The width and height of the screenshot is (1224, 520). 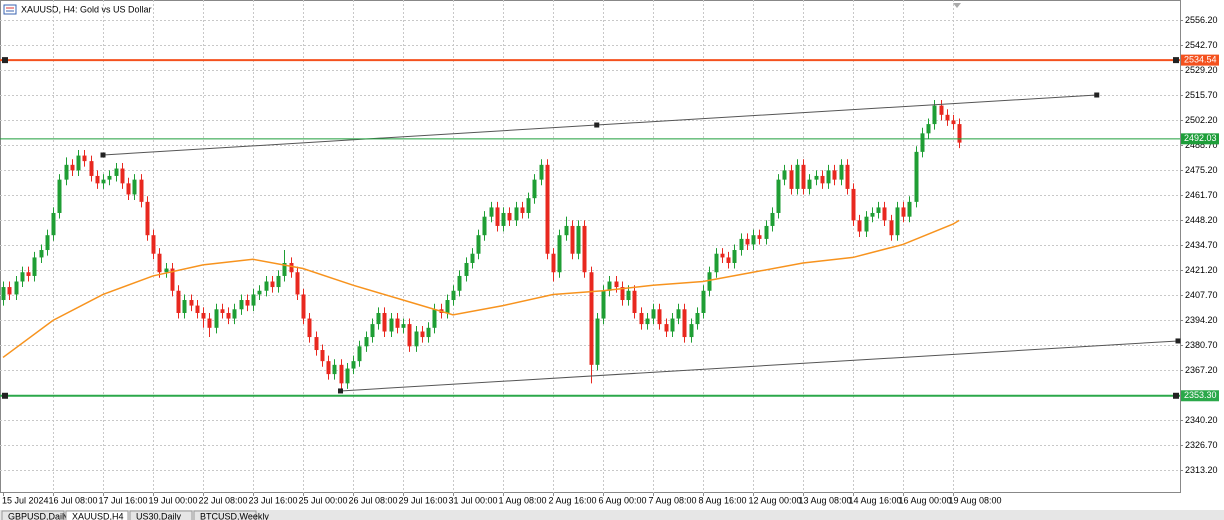 What do you see at coordinates (1201, 170) in the screenshot?
I see `y-tick-label: 2475.20` at bounding box center [1201, 170].